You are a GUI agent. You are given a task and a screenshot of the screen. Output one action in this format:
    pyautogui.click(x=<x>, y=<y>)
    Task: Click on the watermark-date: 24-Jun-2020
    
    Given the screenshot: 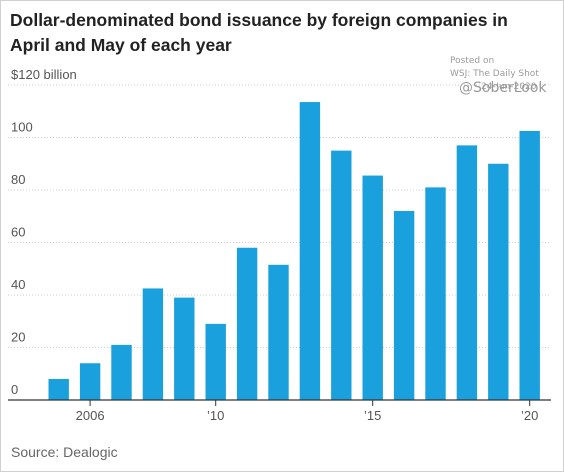 What is the action you would take?
    pyautogui.click(x=509, y=87)
    